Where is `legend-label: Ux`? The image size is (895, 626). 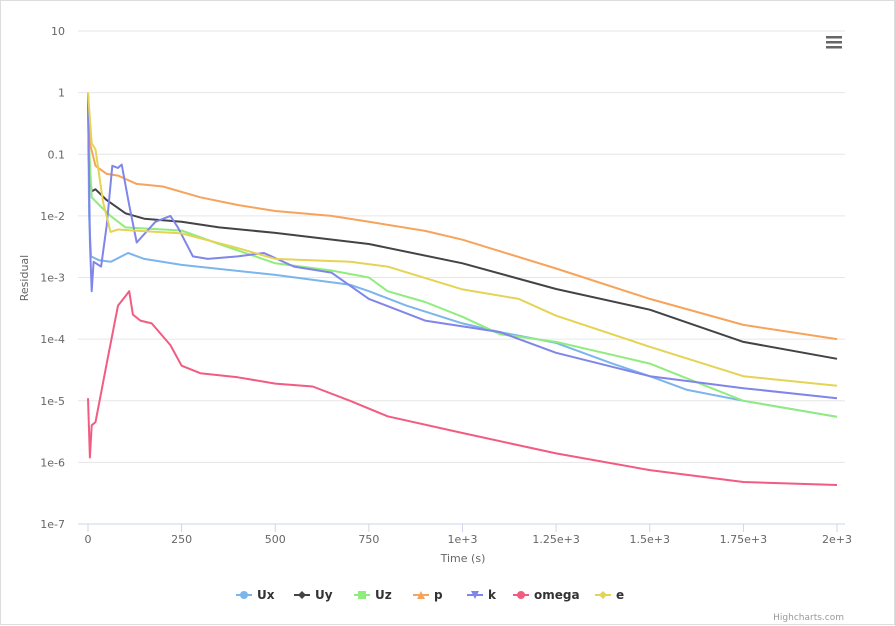
legend-label: Ux is located at coordinates (266, 595).